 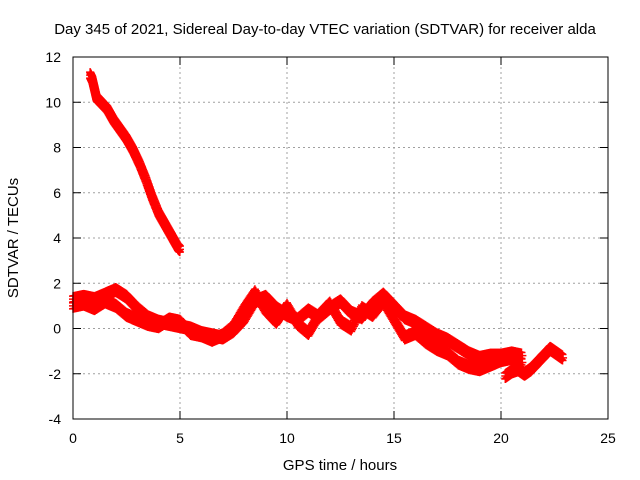 I want to click on x-axis-label: GPS time / hours, so click(x=340, y=465).